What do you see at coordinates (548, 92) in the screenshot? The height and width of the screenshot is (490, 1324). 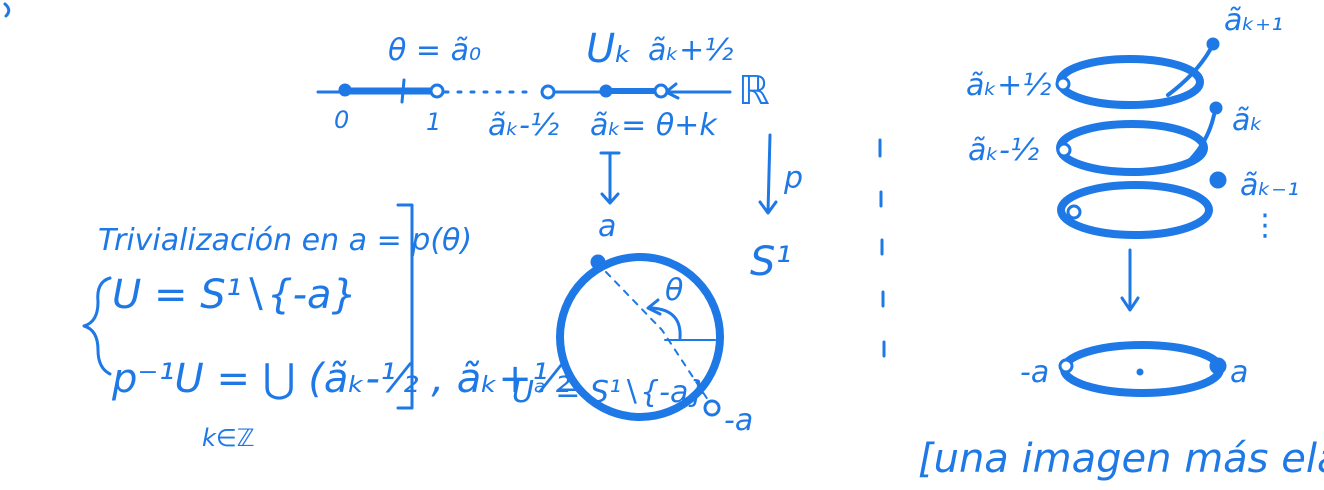 I see `point-a-k-minus-half` at bounding box center [548, 92].